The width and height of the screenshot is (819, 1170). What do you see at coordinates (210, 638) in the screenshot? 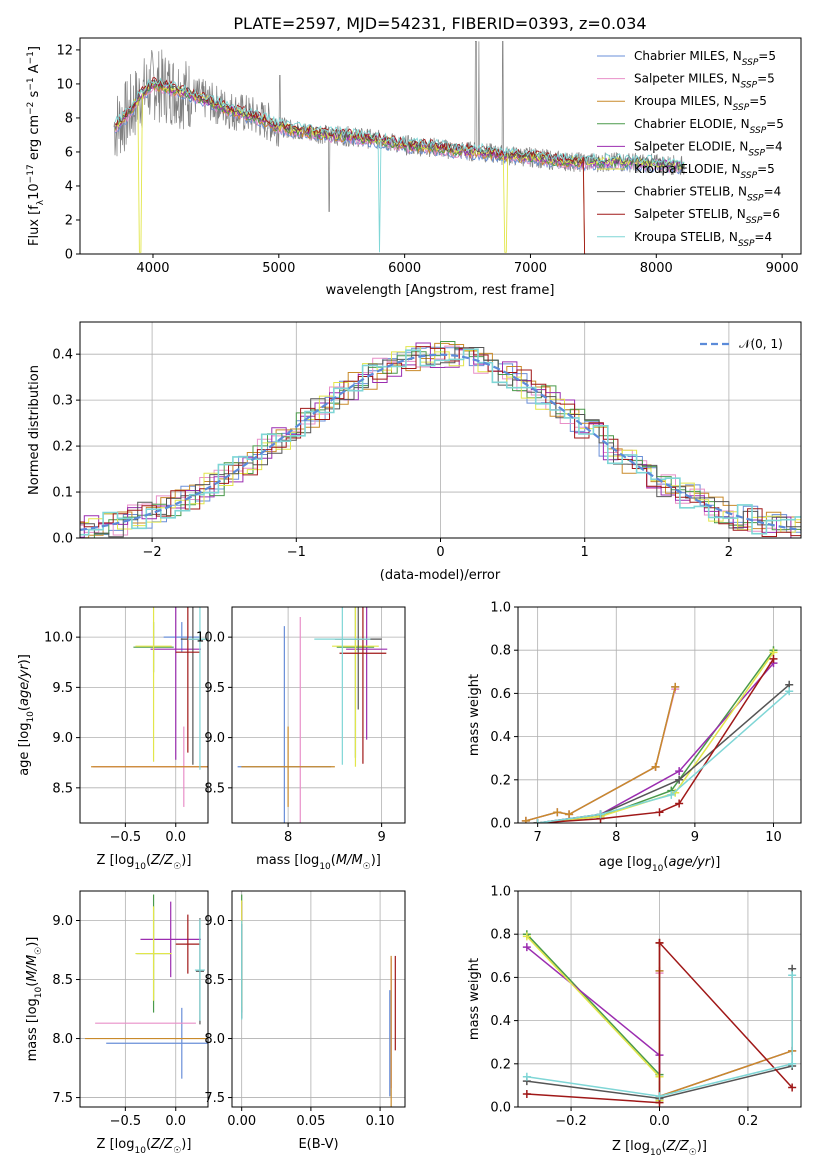
I see `y-tick-label: 10.0` at bounding box center [210, 638].